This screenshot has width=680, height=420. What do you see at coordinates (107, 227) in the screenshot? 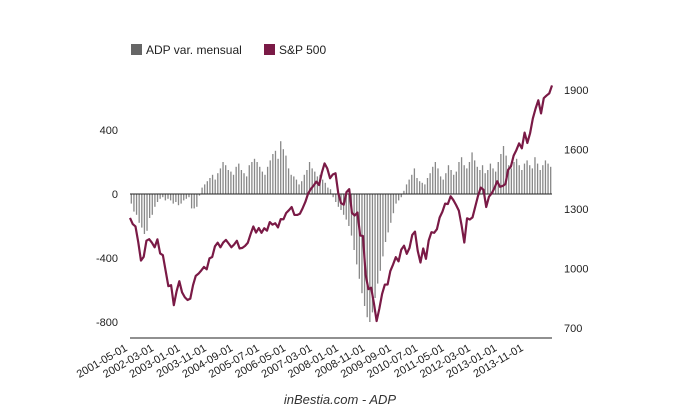
I see `left-axis-ticks: 400 0 -400 -800` at bounding box center [107, 227].